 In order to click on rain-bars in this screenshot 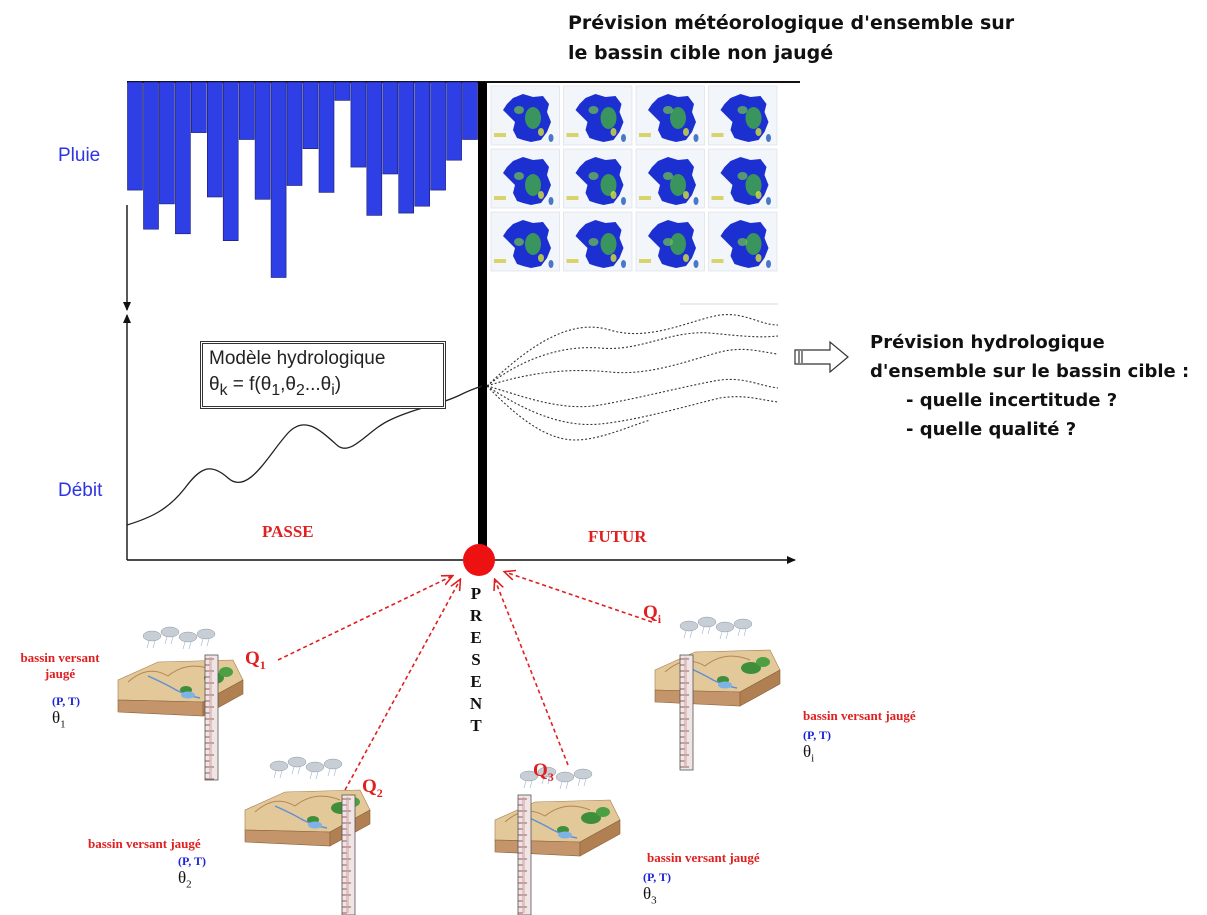, I will do `click(302, 179)`.